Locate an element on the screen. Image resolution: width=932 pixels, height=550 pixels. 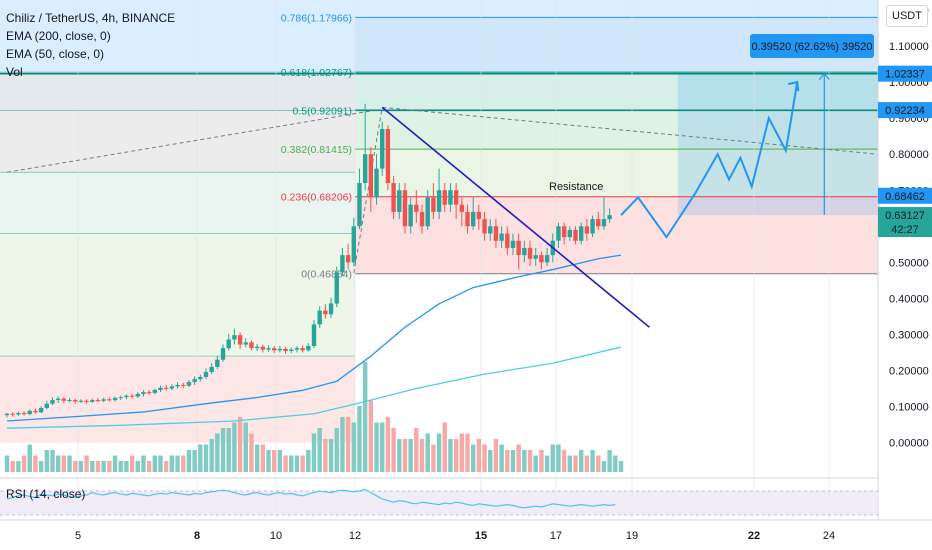
time-tick: 19 is located at coordinates (632, 536).